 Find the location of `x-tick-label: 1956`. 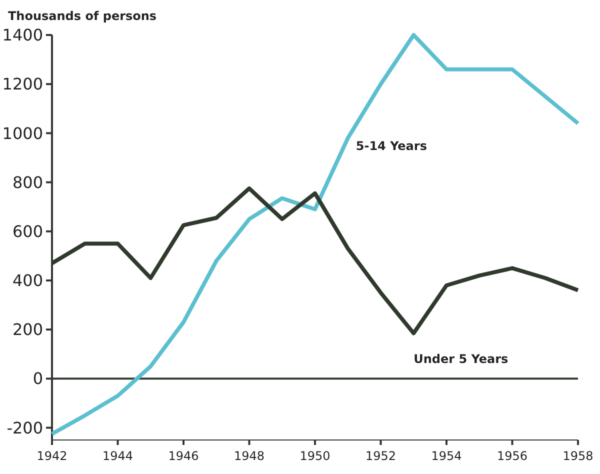

x-tick-label: 1956 is located at coordinates (512, 456).